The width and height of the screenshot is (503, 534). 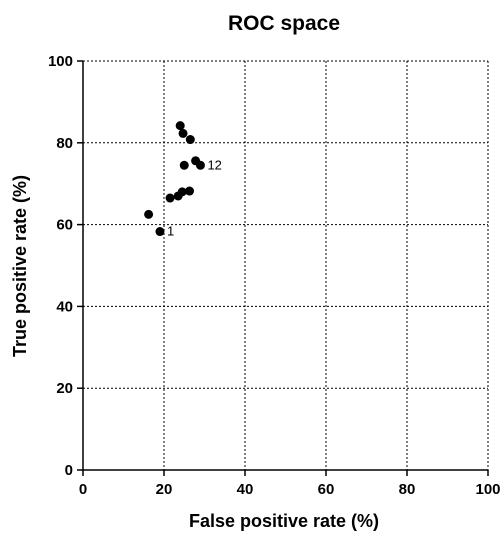 I want to click on y-tick-label-80: 80, so click(x=64, y=143).